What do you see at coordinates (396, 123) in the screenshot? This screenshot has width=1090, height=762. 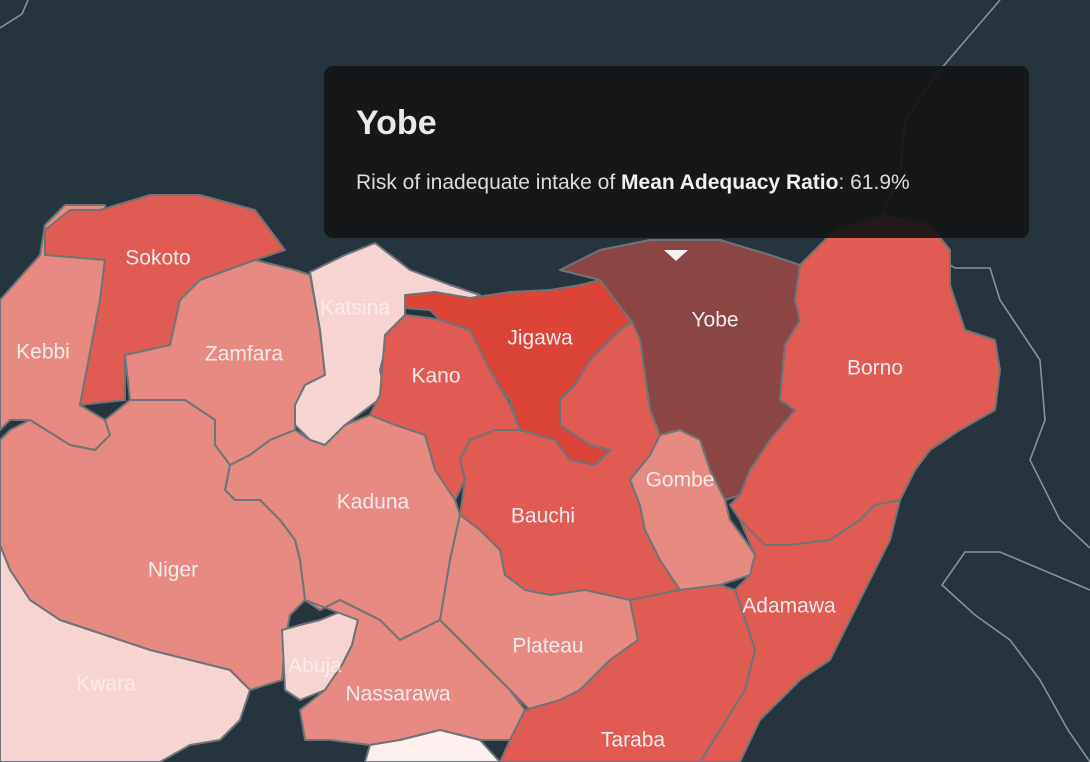 I see `tooltip-title: Yobe` at bounding box center [396, 123].